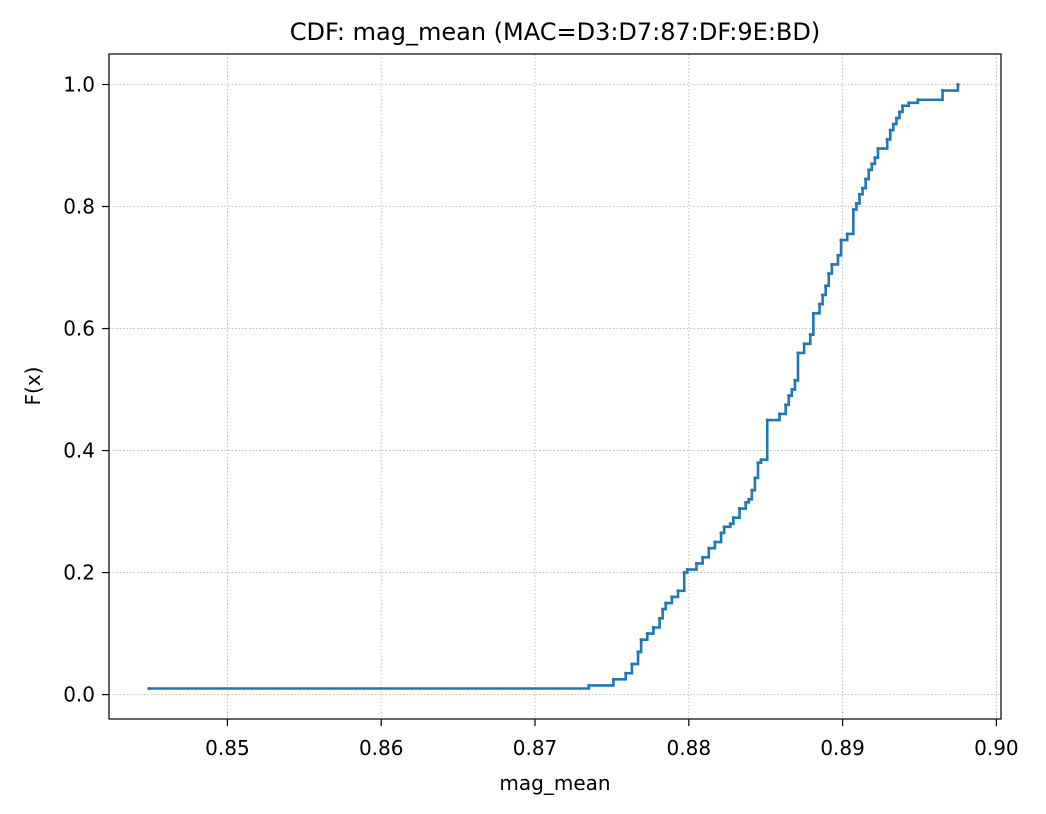  What do you see at coordinates (555, 32) in the screenshot?
I see `chart-title: CDF: mag_mean (MAC=D3:D7:87:DF:9E:BD)` at bounding box center [555, 32].